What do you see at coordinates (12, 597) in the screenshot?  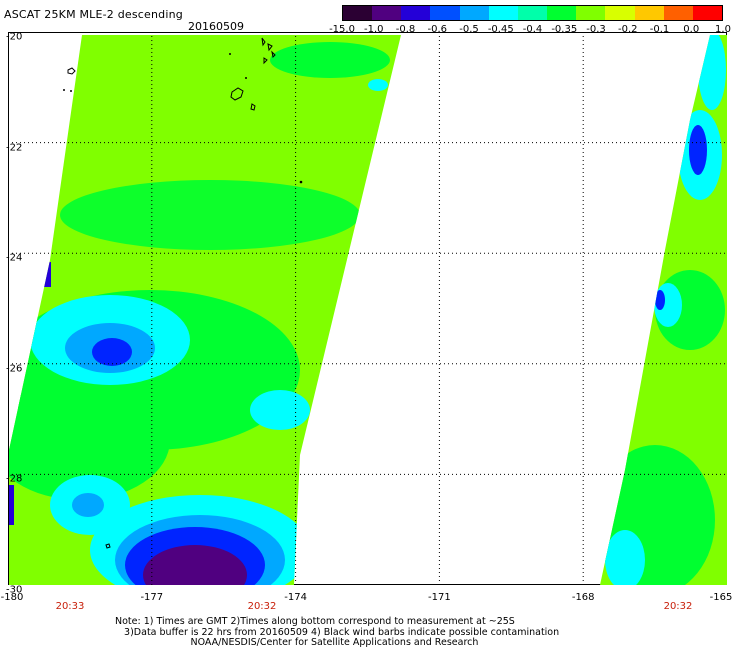 I see `longitude-label: -180` at bounding box center [12, 597].